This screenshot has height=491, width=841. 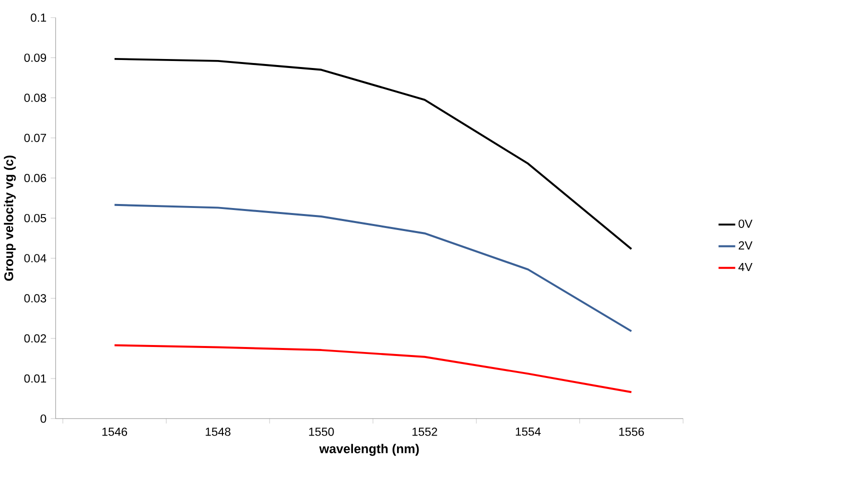 What do you see at coordinates (425, 432) in the screenshot?
I see `x-tick-label: 1552` at bounding box center [425, 432].